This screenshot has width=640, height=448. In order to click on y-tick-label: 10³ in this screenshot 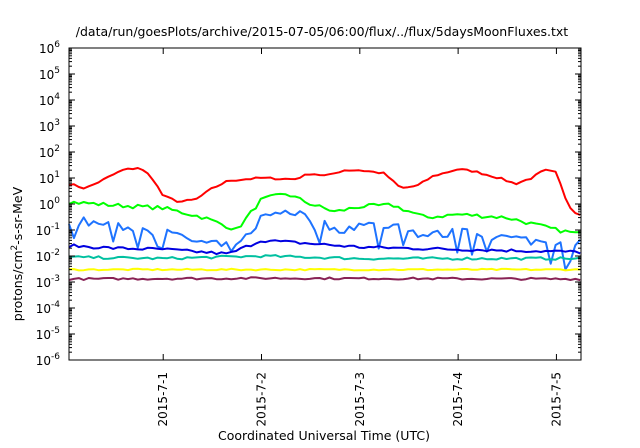, I will do `click(49, 126)`.